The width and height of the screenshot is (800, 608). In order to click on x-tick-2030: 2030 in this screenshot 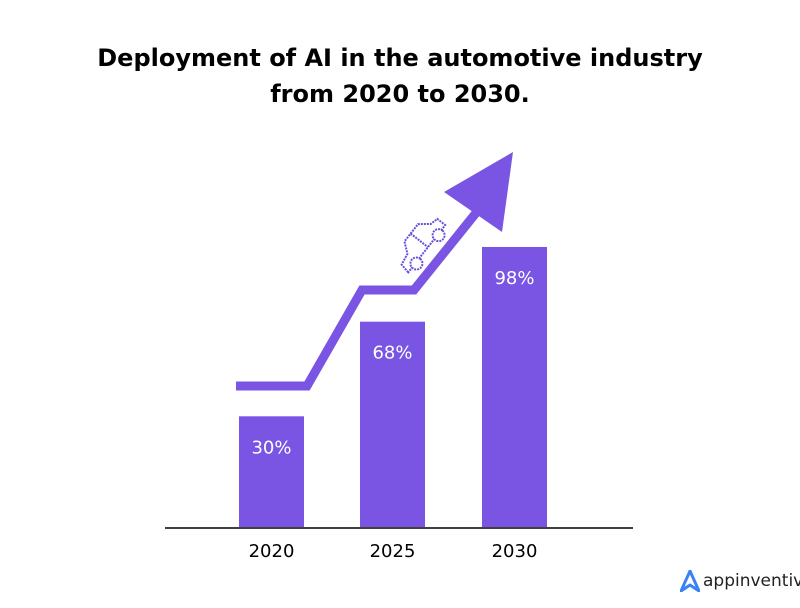, I will do `click(515, 551)`.